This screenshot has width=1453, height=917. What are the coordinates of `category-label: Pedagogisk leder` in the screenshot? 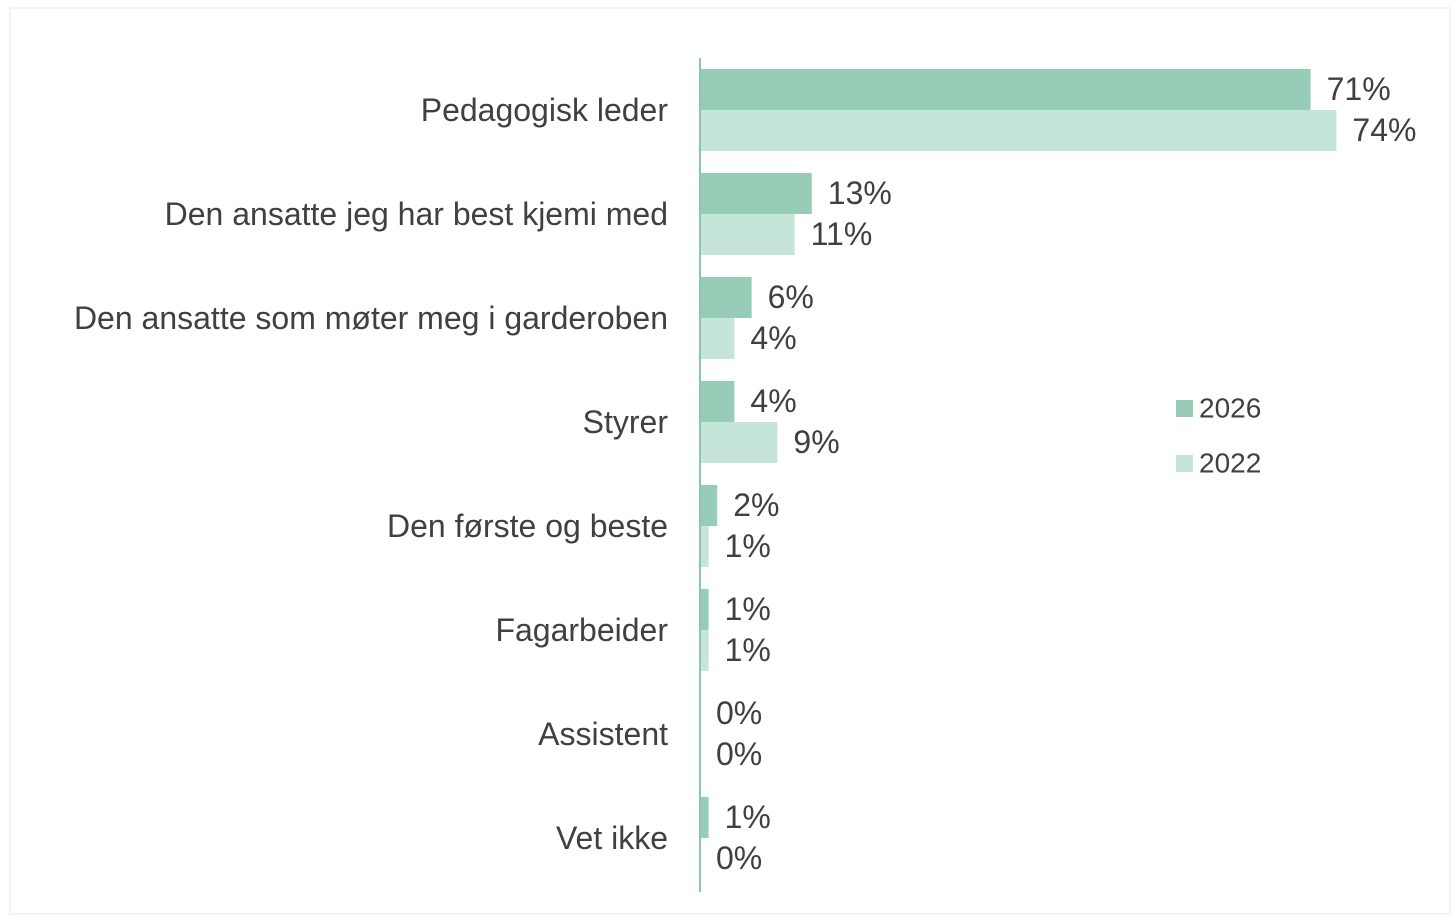 It's located at (544, 110).